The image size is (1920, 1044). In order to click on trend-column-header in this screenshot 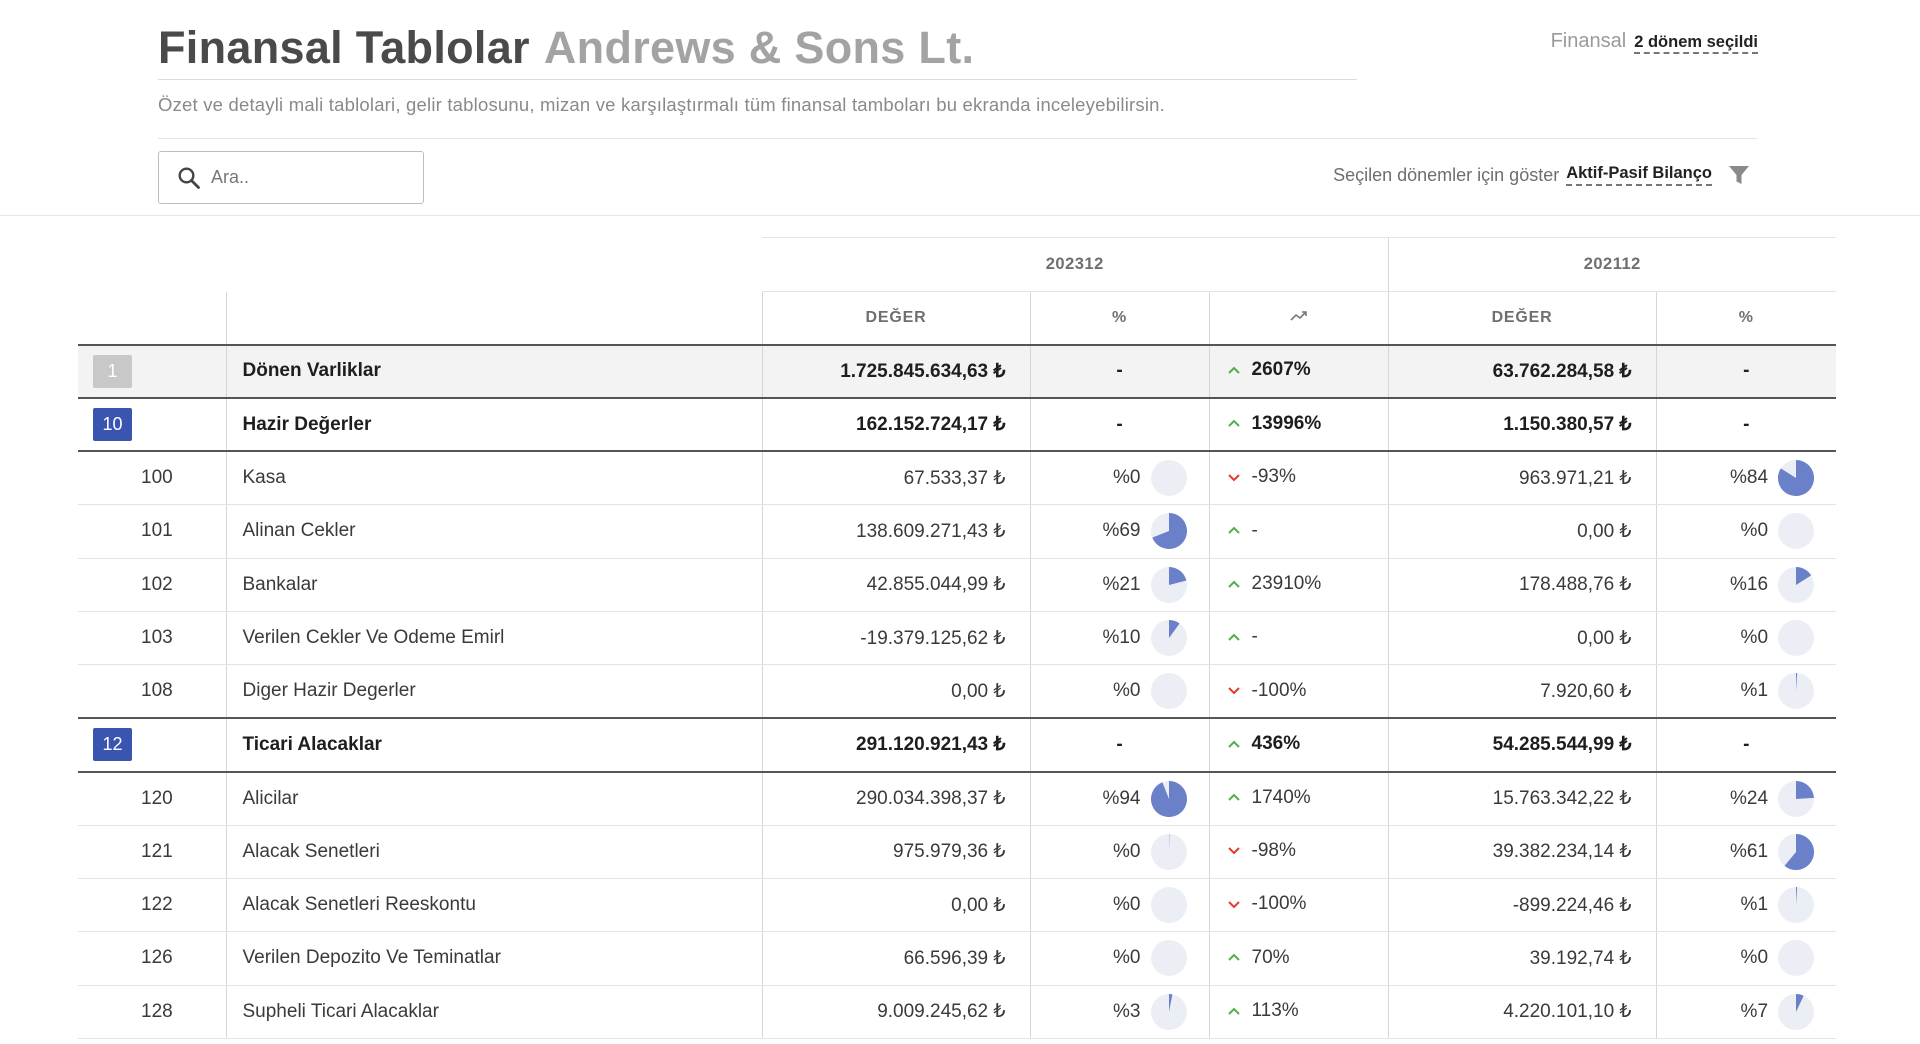, I will do `click(1298, 318)`.